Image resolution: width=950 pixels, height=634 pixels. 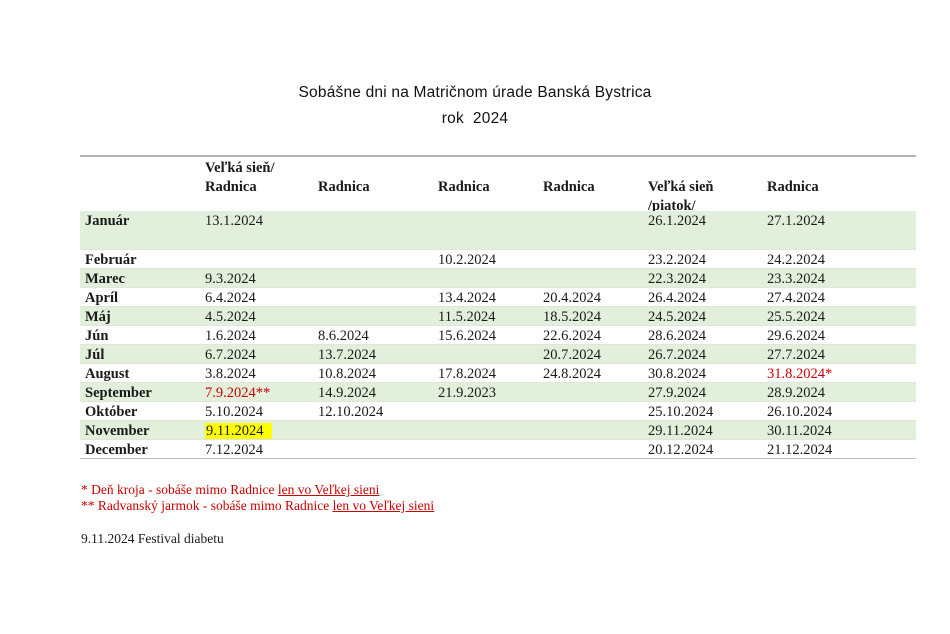 I want to click on month-label: December, so click(x=116, y=450).